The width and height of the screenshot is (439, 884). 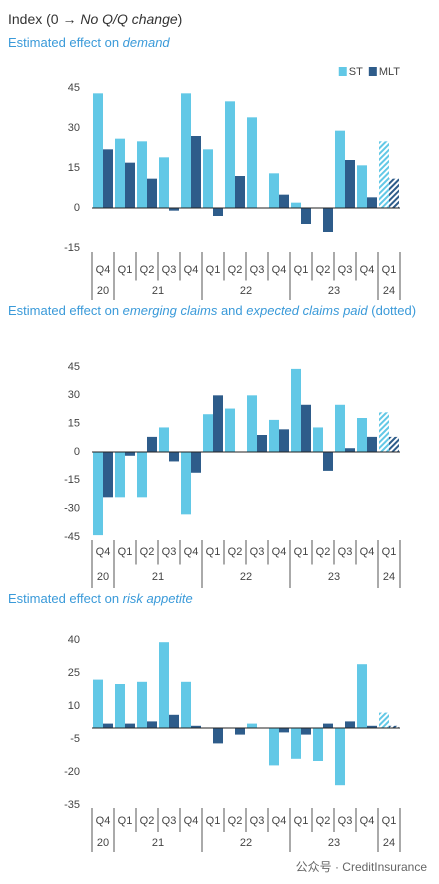 What do you see at coordinates (74, 168) in the screenshot?
I see `y-tick-label: 15` at bounding box center [74, 168].